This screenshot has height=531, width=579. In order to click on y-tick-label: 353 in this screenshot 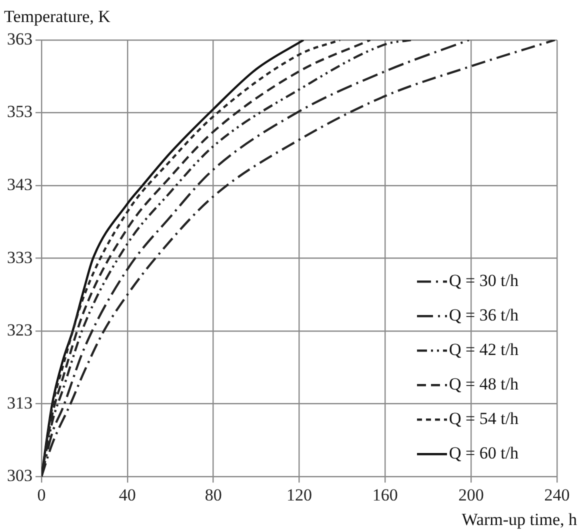, I will do `click(19, 112)`.